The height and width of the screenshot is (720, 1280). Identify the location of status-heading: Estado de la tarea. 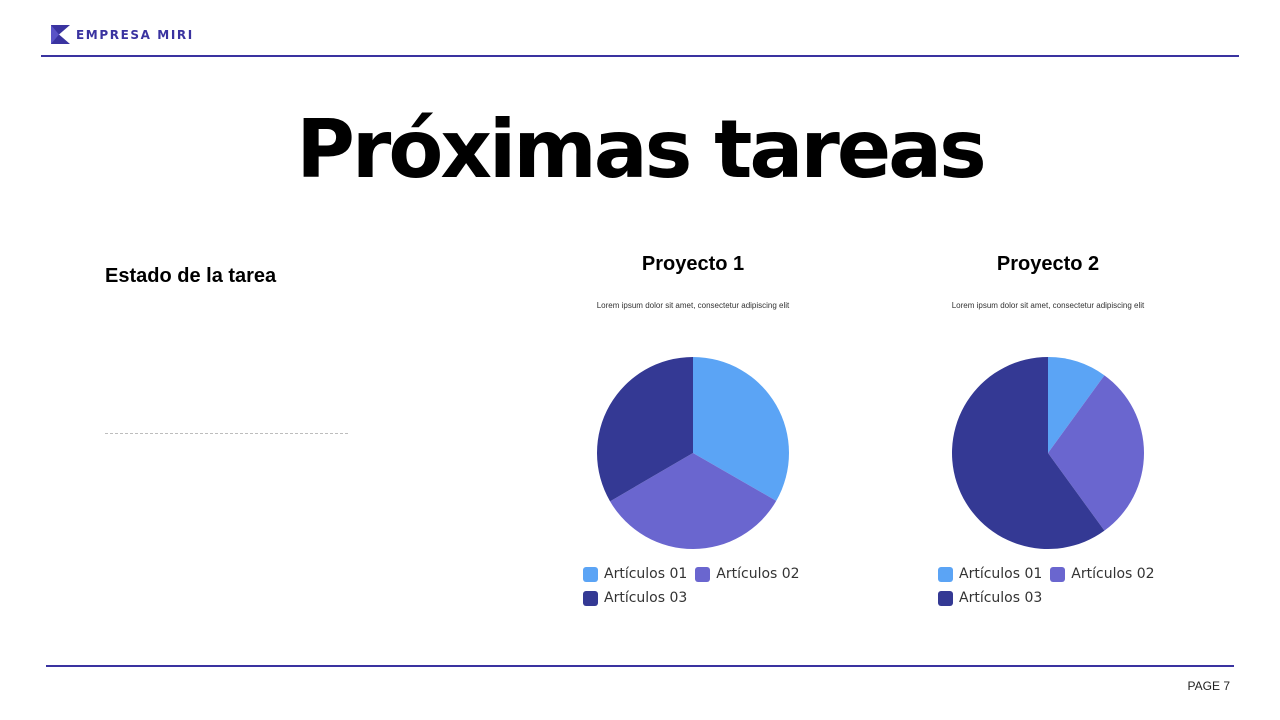
(191, 276).